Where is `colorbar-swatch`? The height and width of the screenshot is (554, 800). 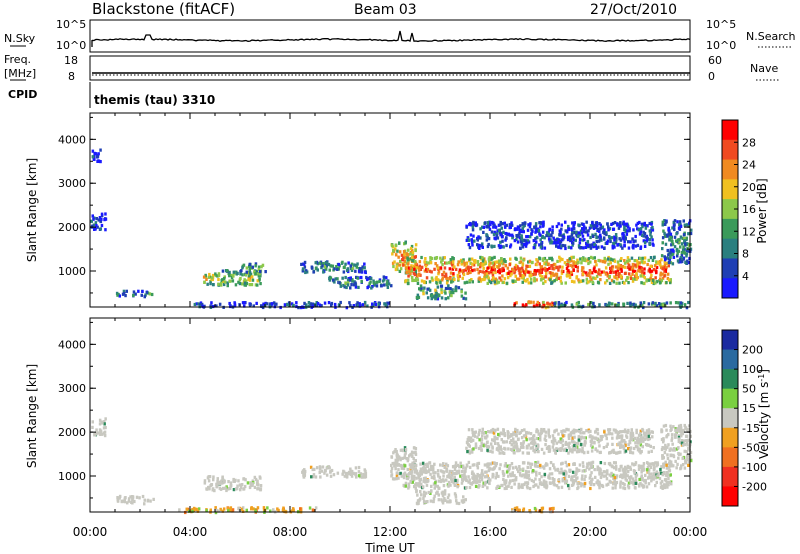 colorbar-swatch is located at coordinates (730, 268).